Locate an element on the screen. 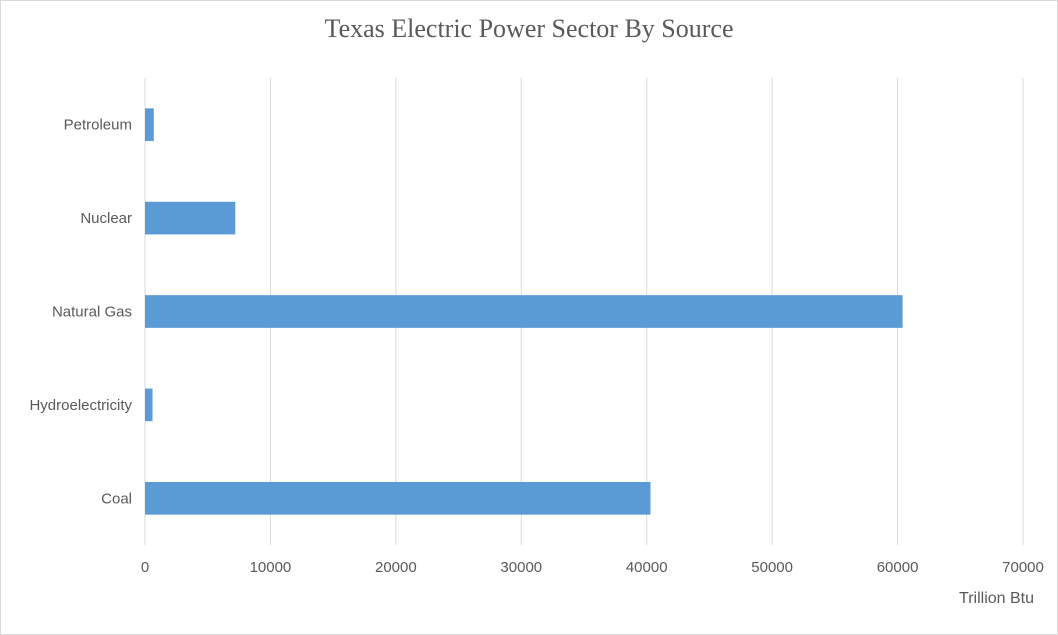 The image size is (1058, 635). x-tick-label: 70000 is located at coordinates (1023, 567).